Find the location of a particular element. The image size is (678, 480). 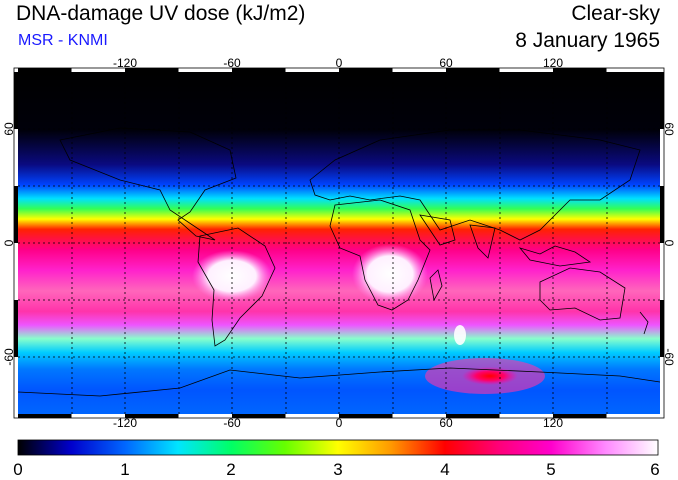

bottom-lon-labels: -120 -60 0 60 120 is located at coordinates (338, 423).